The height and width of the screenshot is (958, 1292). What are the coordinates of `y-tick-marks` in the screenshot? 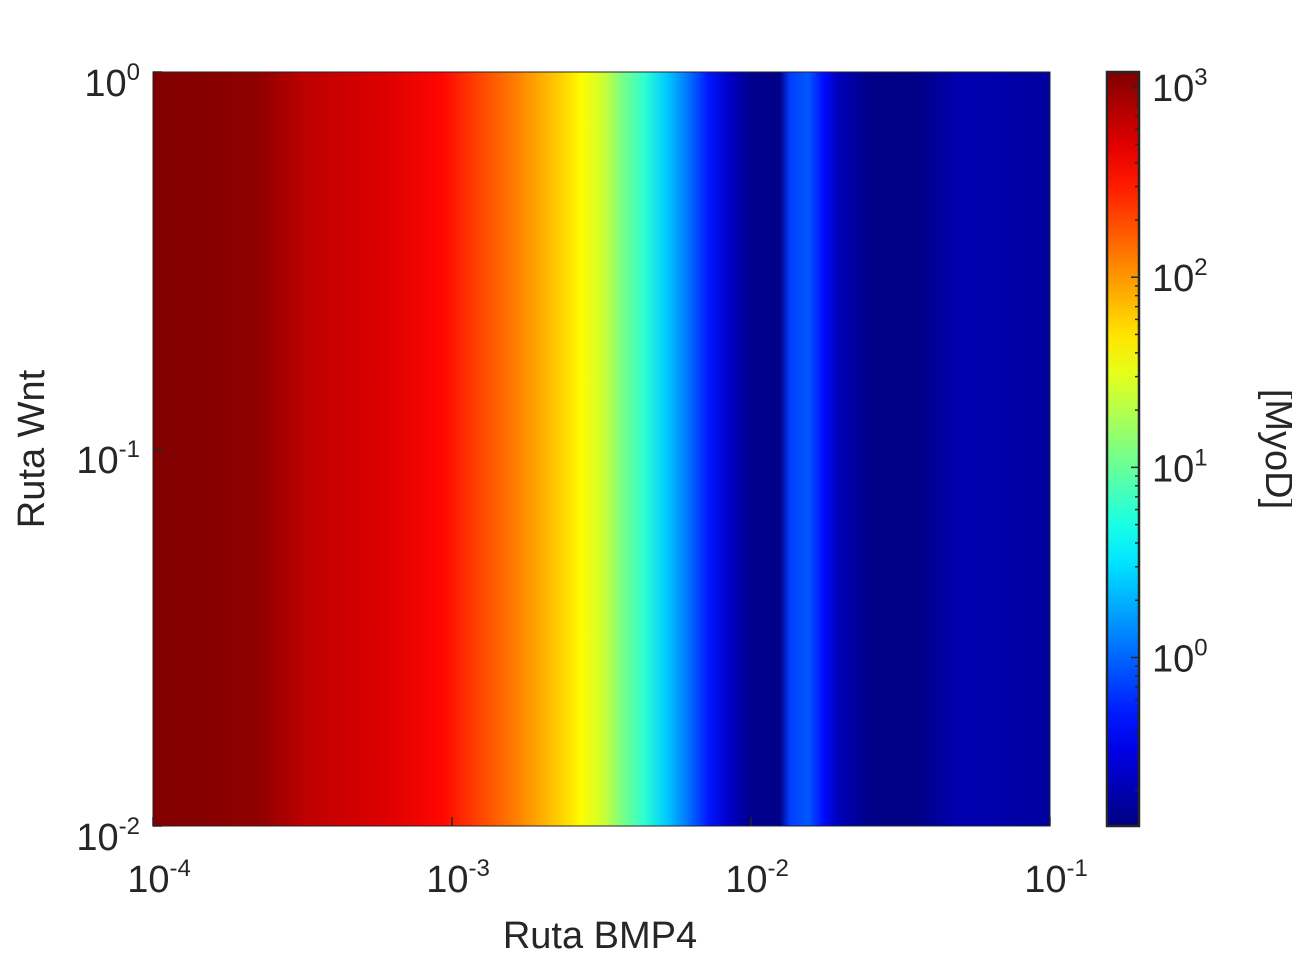 It's located at (157, 449).